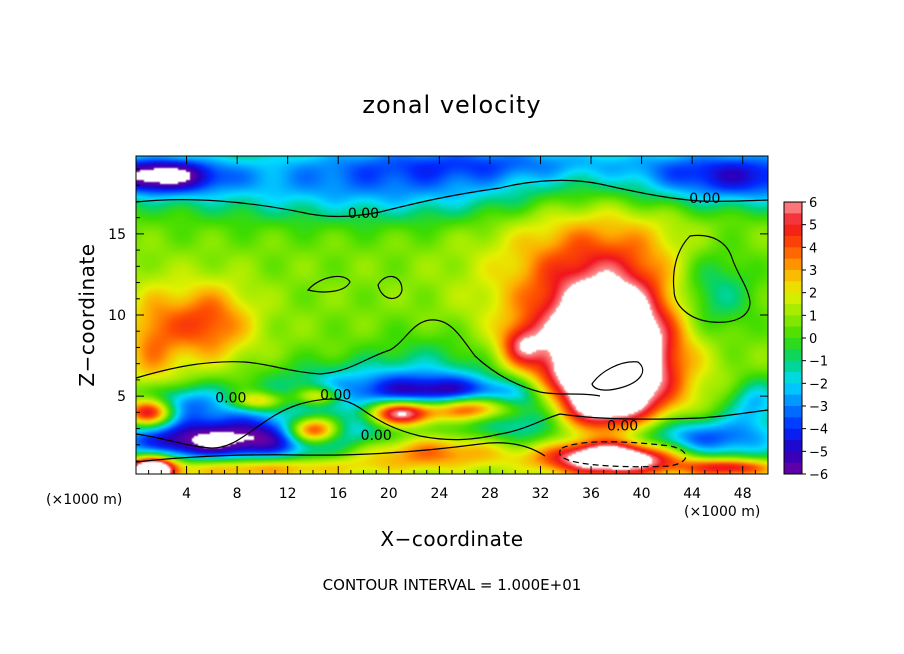 Image resolution: width=904 pixels, height=654 pixels. Describe the element at coordinates (376, 436) in the screenshot. I see `contour-label-4: 0.00` at that location.